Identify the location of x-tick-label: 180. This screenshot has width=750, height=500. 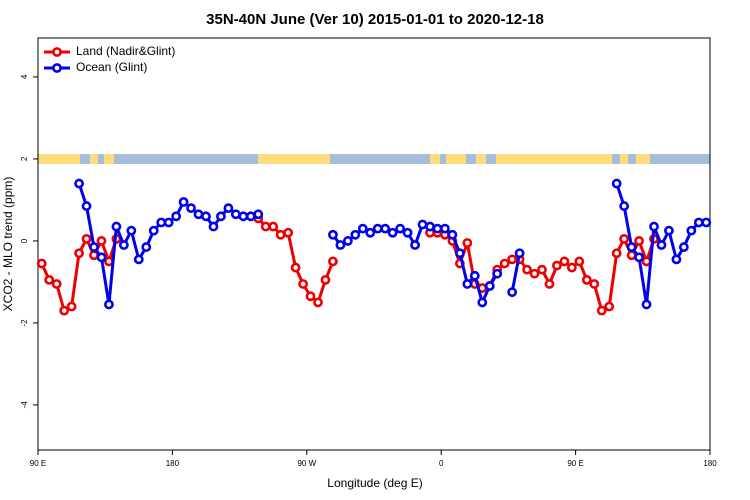
(173, 463).